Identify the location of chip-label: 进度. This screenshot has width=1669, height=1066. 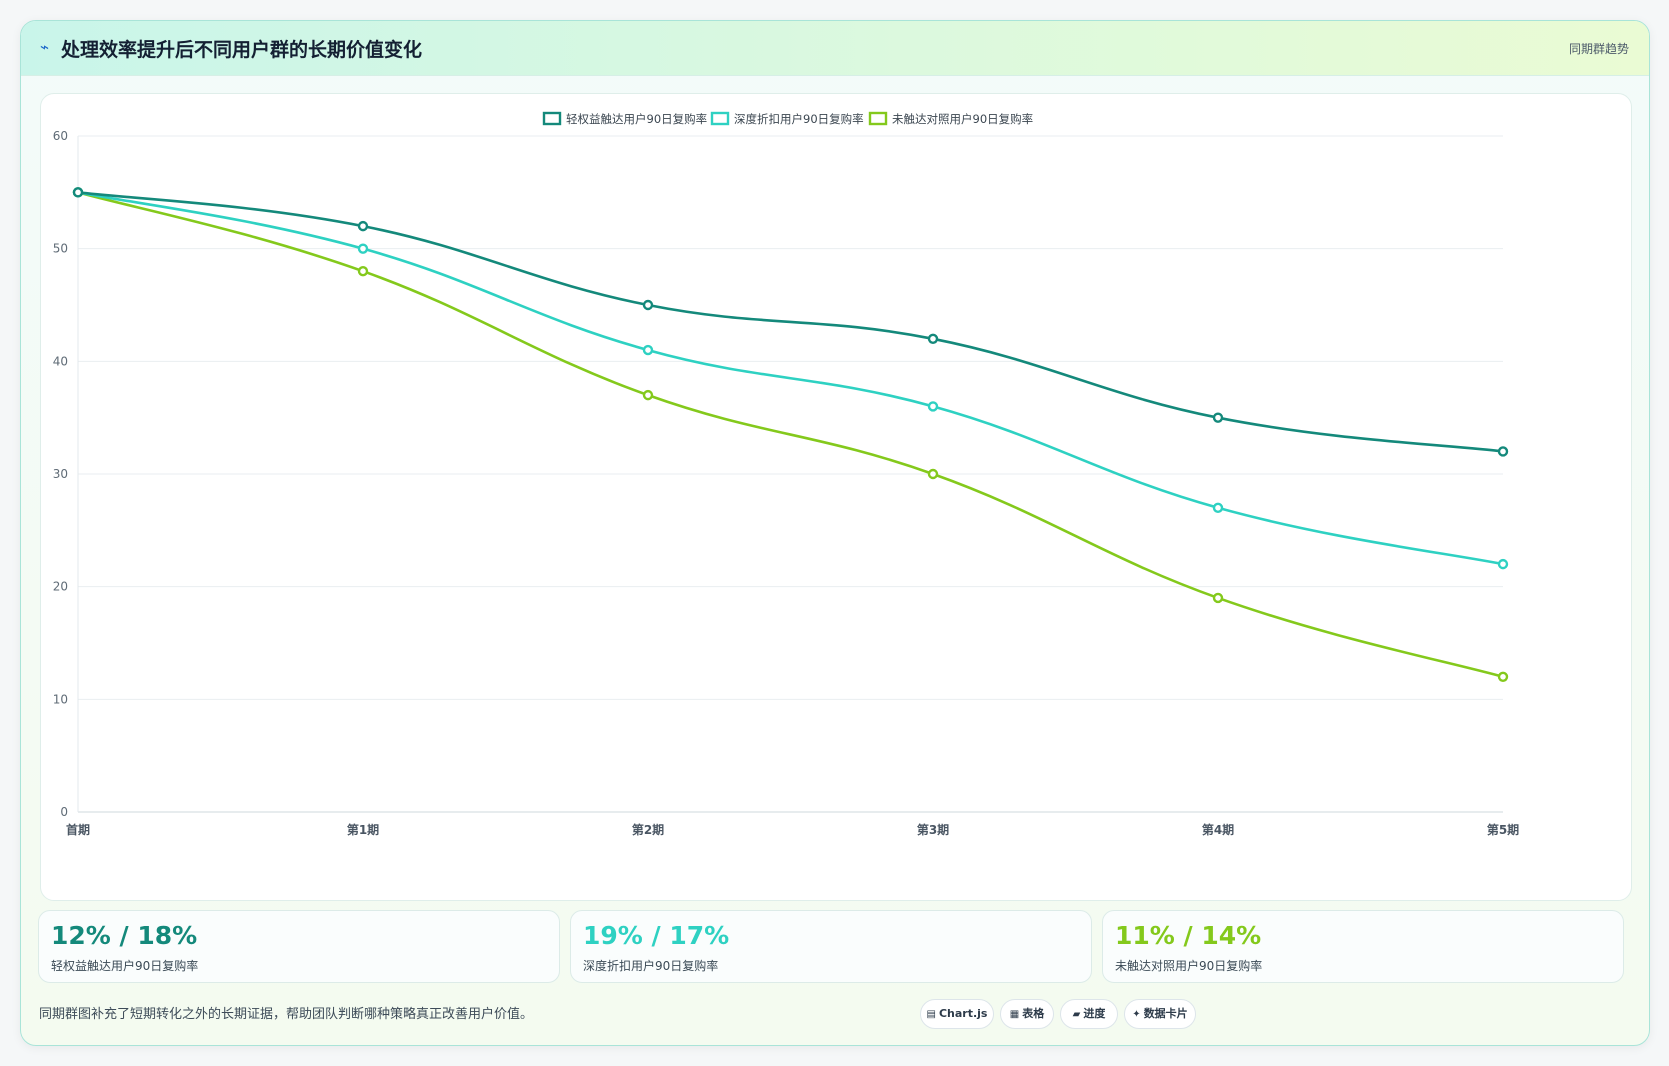
(1094, 1013).